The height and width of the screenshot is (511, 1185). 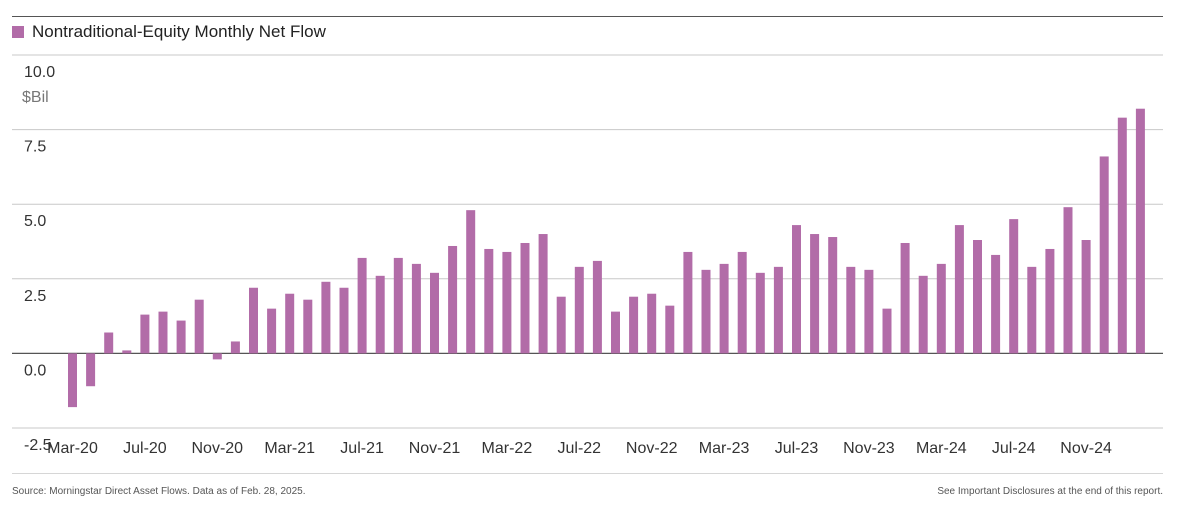 I want to click on y-tick-label: -2.5, so click(x=38, y=445).